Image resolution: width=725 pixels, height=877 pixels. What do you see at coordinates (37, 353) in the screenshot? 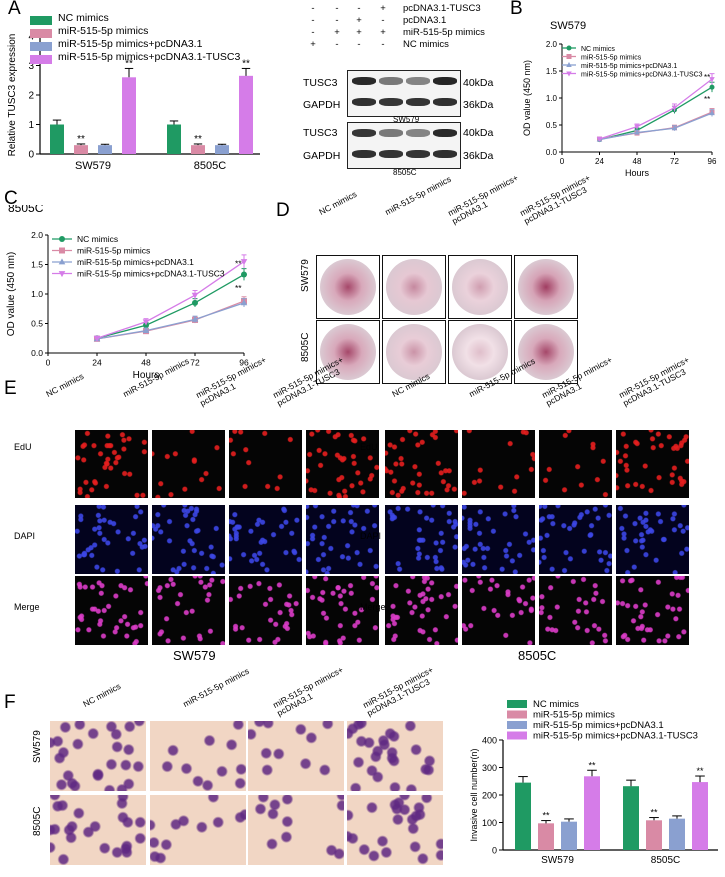
I see `y-tick-label: 0.0` at bounding box center [37, 353].